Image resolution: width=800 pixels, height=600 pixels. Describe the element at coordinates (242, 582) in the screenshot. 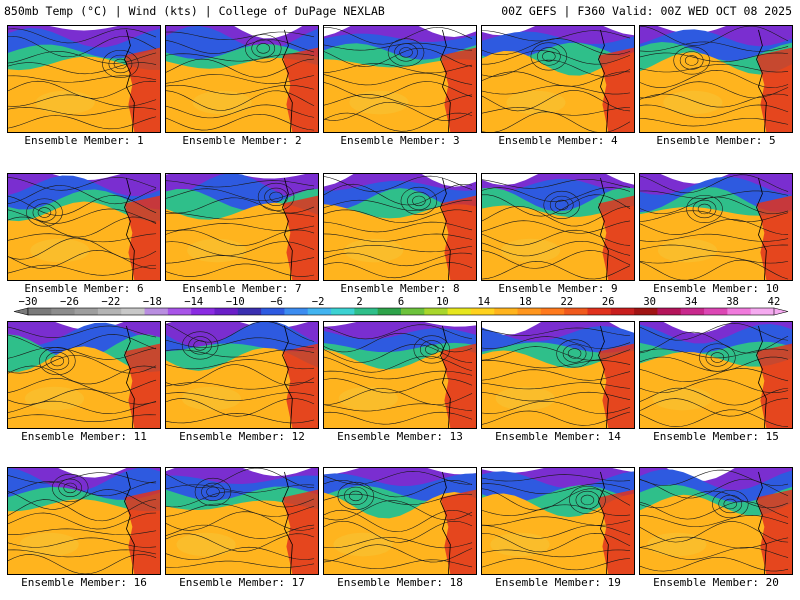

I see `ensemble-member-label: Ensemble Member: 17` at that location.